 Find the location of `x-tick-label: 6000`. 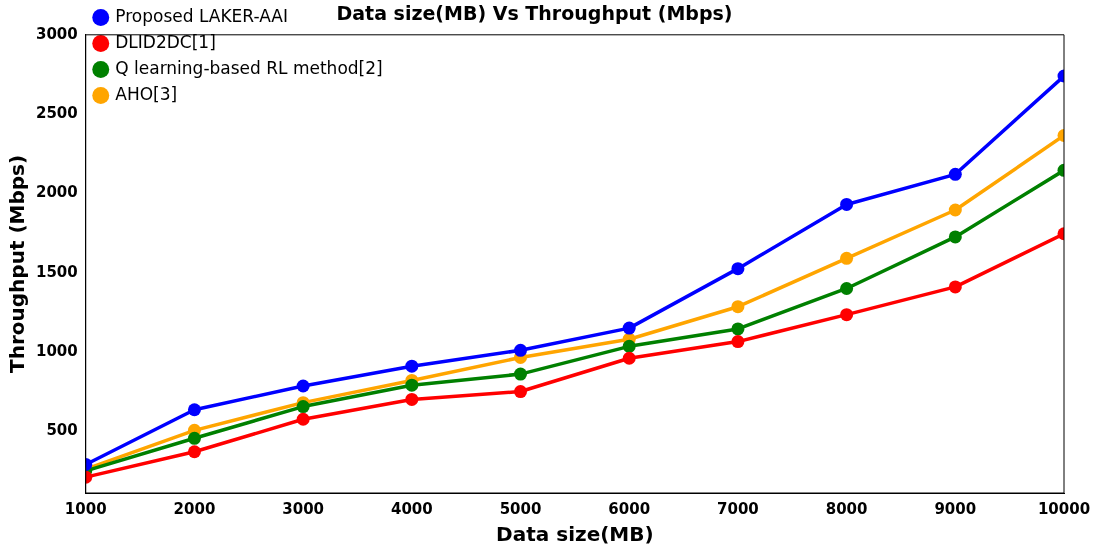

x-tick-label: 6000 is located at coordinates (629, 508).